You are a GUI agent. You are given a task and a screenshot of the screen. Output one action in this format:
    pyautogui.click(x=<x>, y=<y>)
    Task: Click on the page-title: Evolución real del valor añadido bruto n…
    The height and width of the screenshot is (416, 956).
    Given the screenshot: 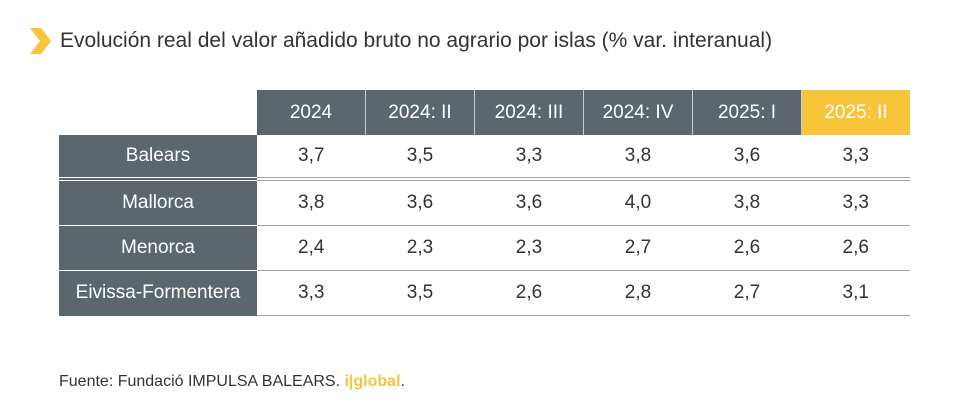 What is the action you would take?
    pyautogui.click(x=416, y=40)
    